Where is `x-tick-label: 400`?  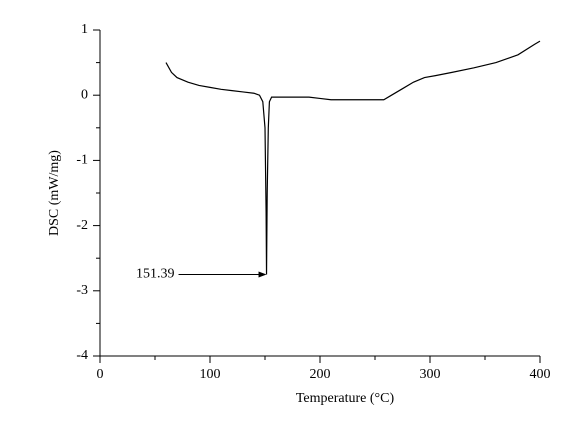 x-tick-label: 400 is located at coordinates (540, 374).